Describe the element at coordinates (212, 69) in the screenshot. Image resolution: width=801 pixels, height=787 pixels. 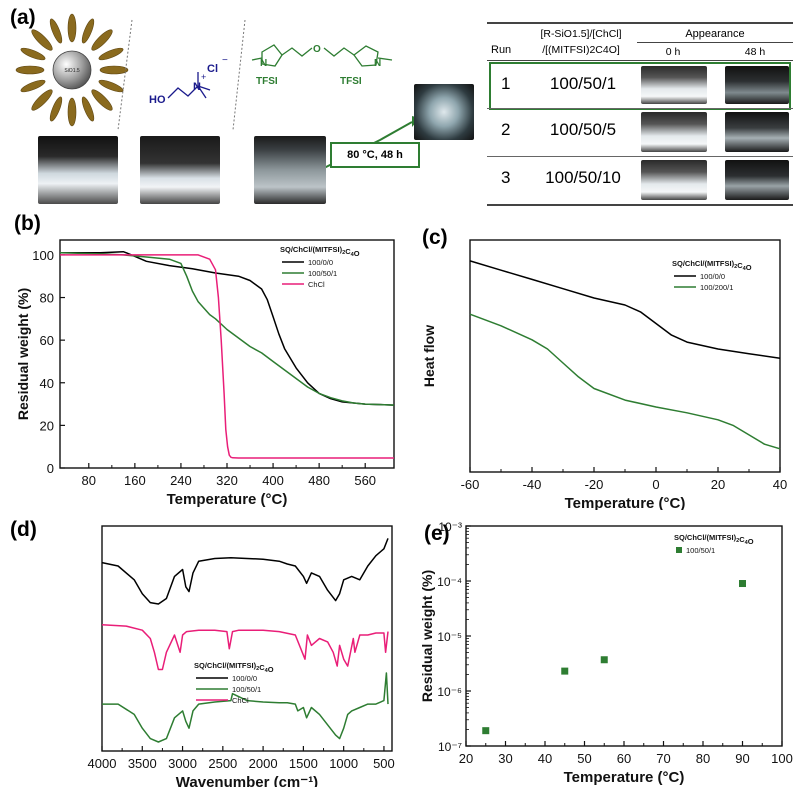
I see `chcl-cl-label: Cl` at that location.